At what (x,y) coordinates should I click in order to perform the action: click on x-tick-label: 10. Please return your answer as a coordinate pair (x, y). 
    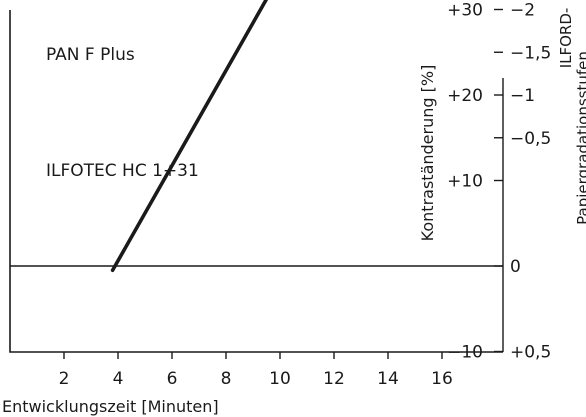
    Looking at the image, I should click on (280, 379).